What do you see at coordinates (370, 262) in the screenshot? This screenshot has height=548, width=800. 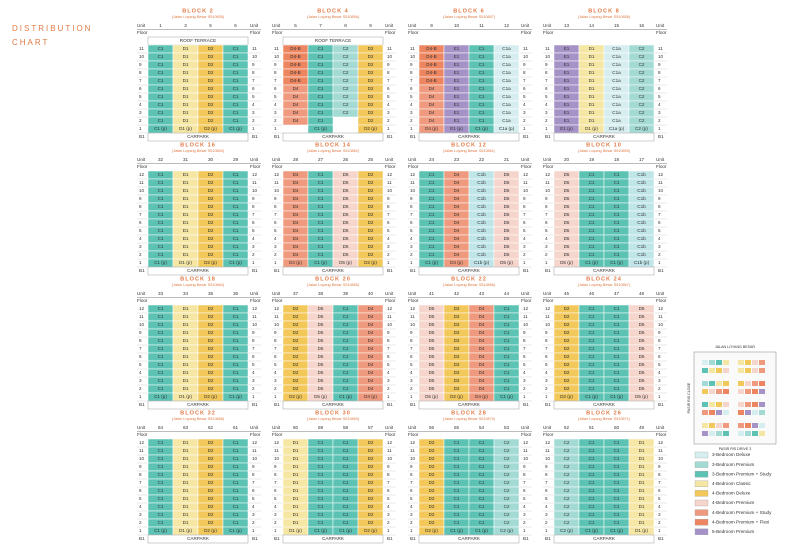 I see `unit-type: D2 (p)` at bounding box center [370, 262].